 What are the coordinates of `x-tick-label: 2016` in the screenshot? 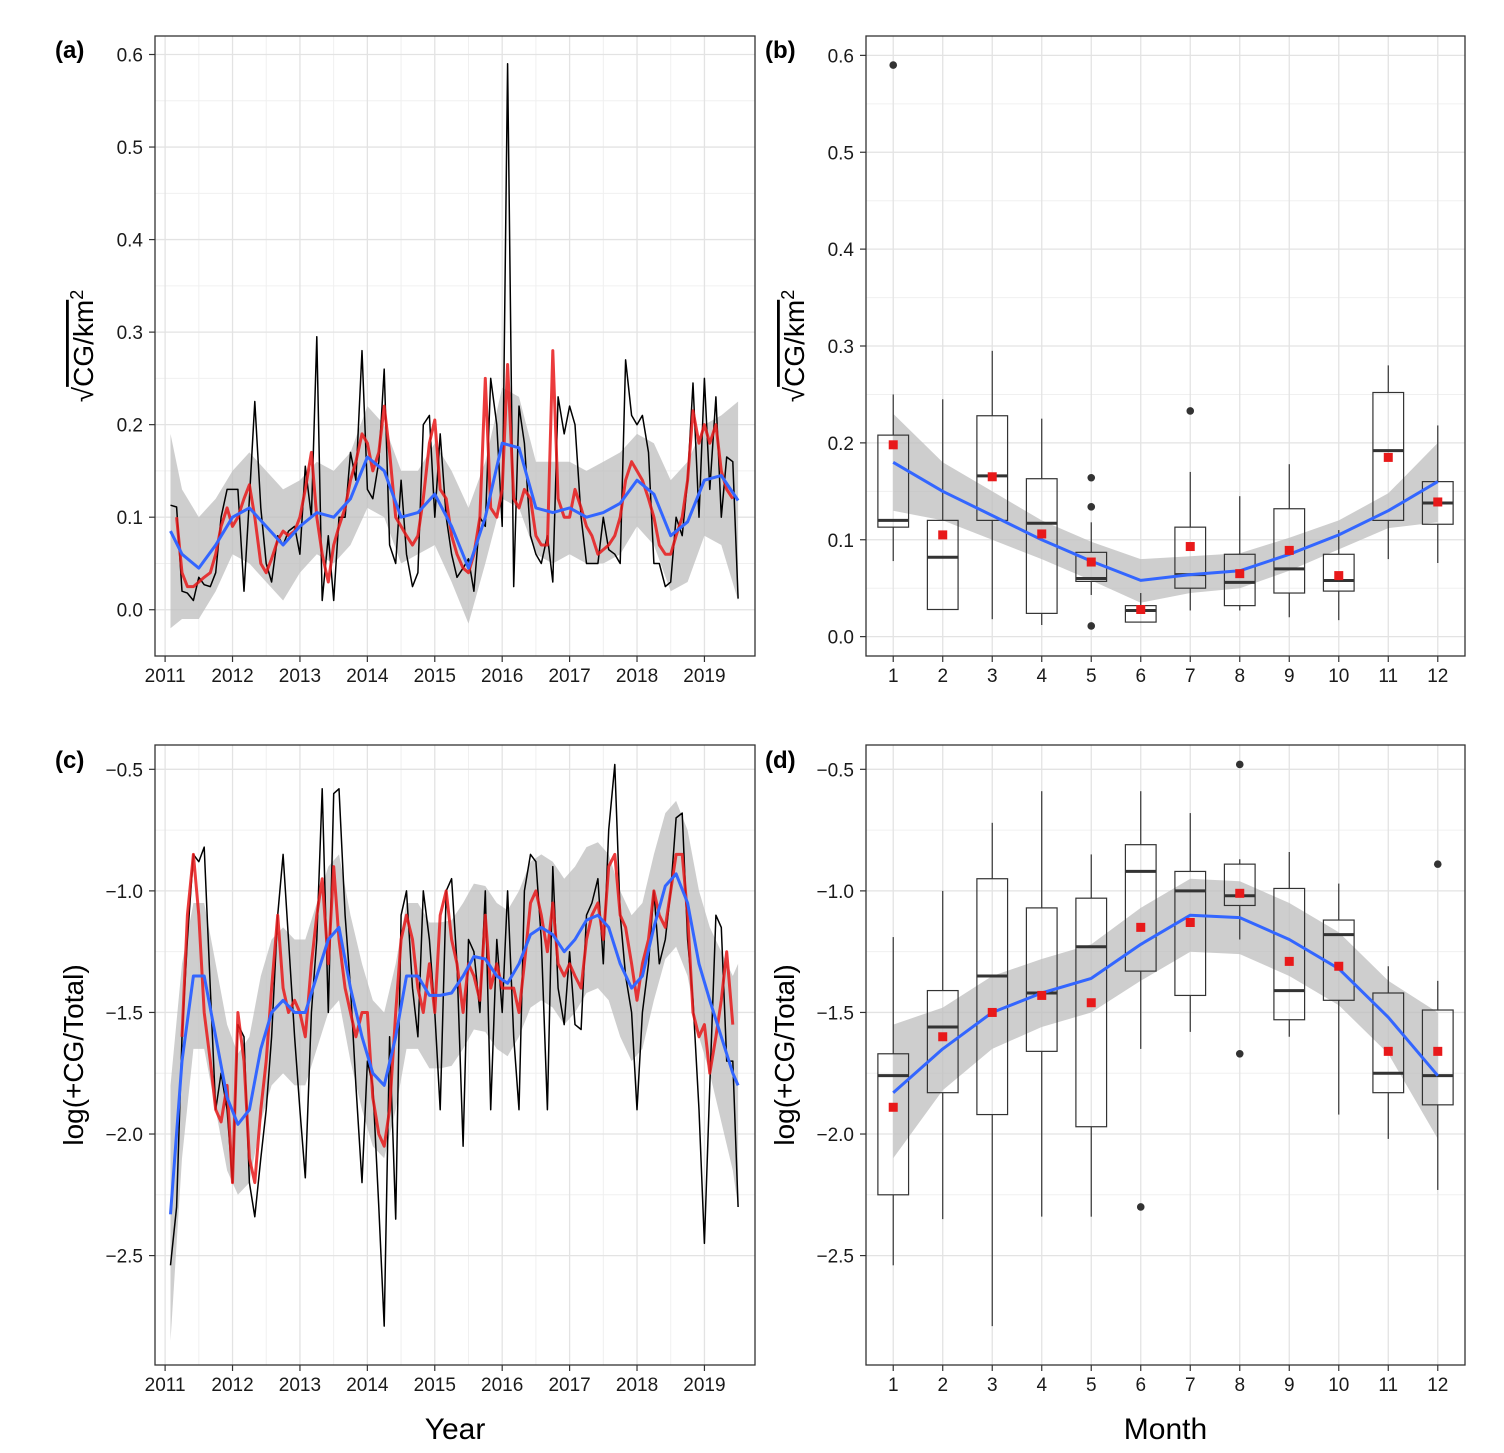 It's located at (502, 676).